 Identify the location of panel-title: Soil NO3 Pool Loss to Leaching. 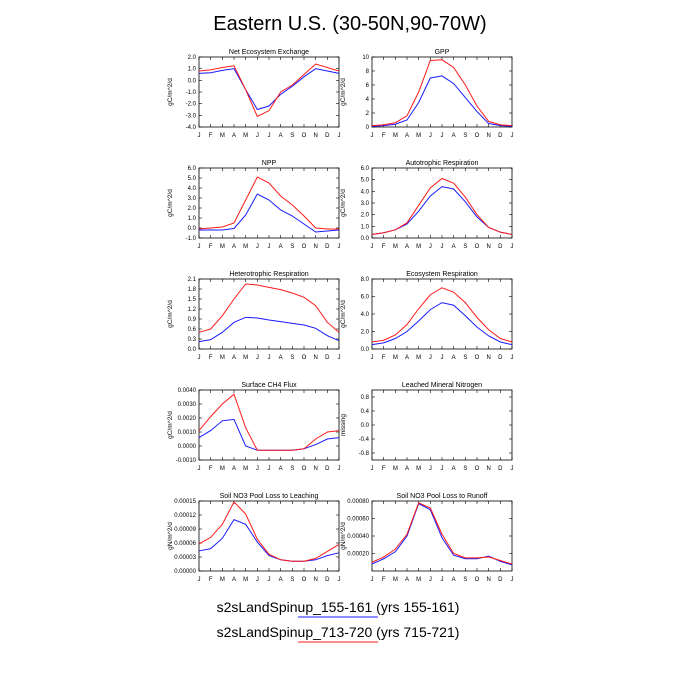
(269, 496).